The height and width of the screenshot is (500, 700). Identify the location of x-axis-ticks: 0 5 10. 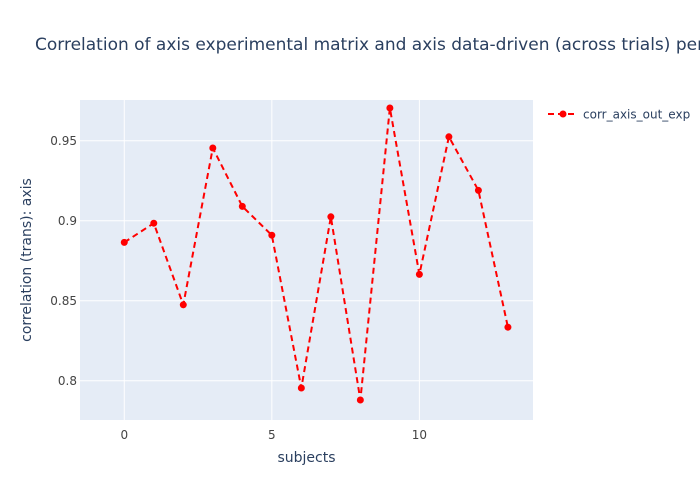
(273, 435).